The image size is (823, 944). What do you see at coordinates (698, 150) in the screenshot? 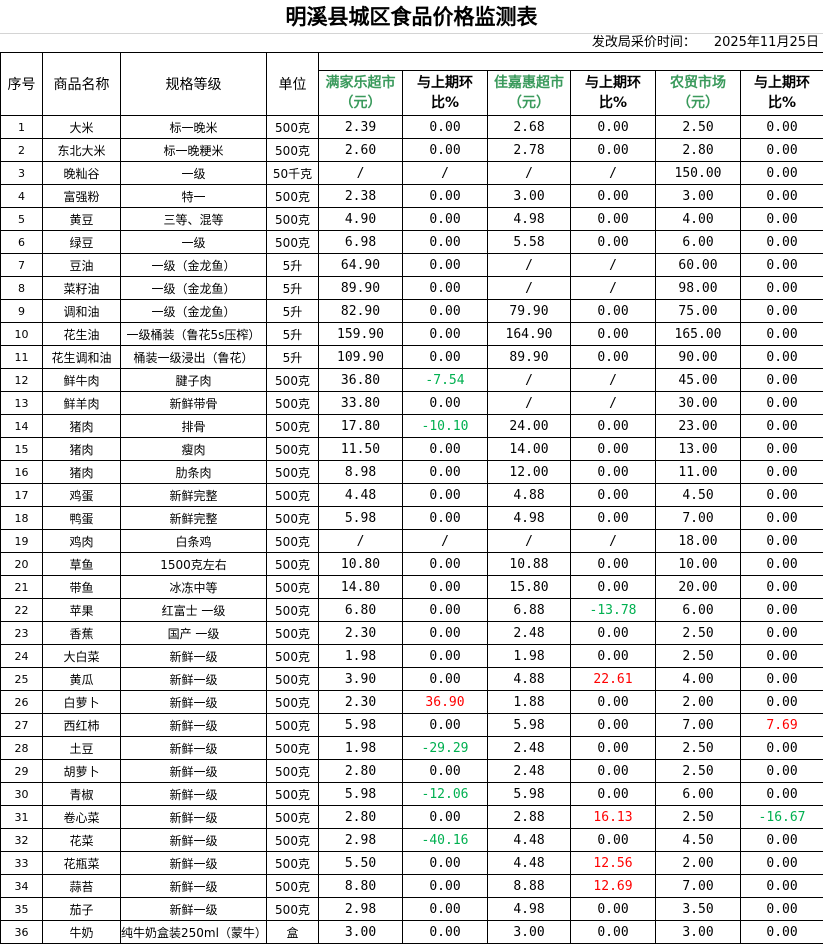
I see `cell-price-market: 2.80` at bounding box center [698, 150].